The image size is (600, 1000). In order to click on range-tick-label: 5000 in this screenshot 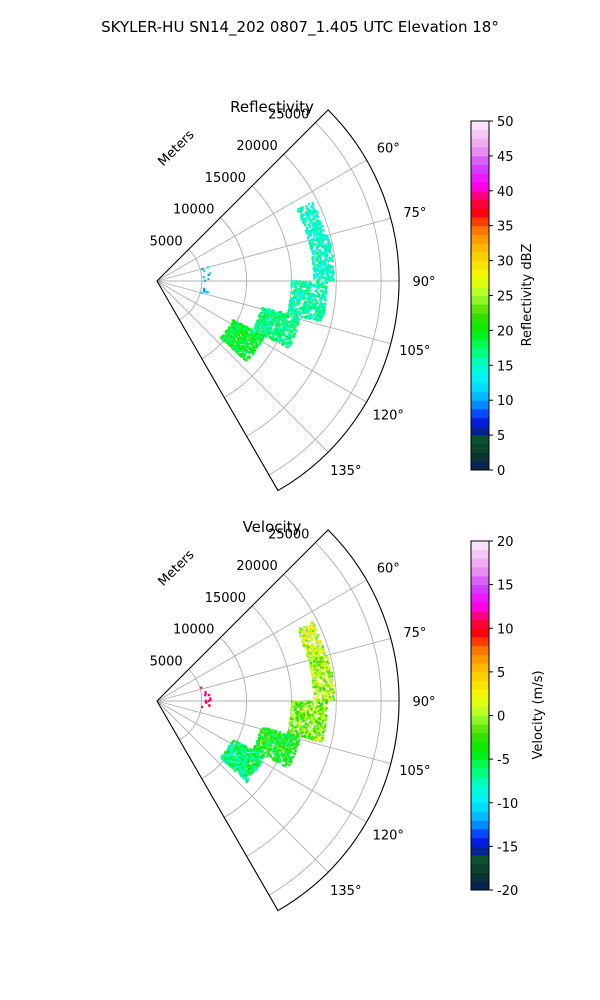, I will do `click(166, 241)`.